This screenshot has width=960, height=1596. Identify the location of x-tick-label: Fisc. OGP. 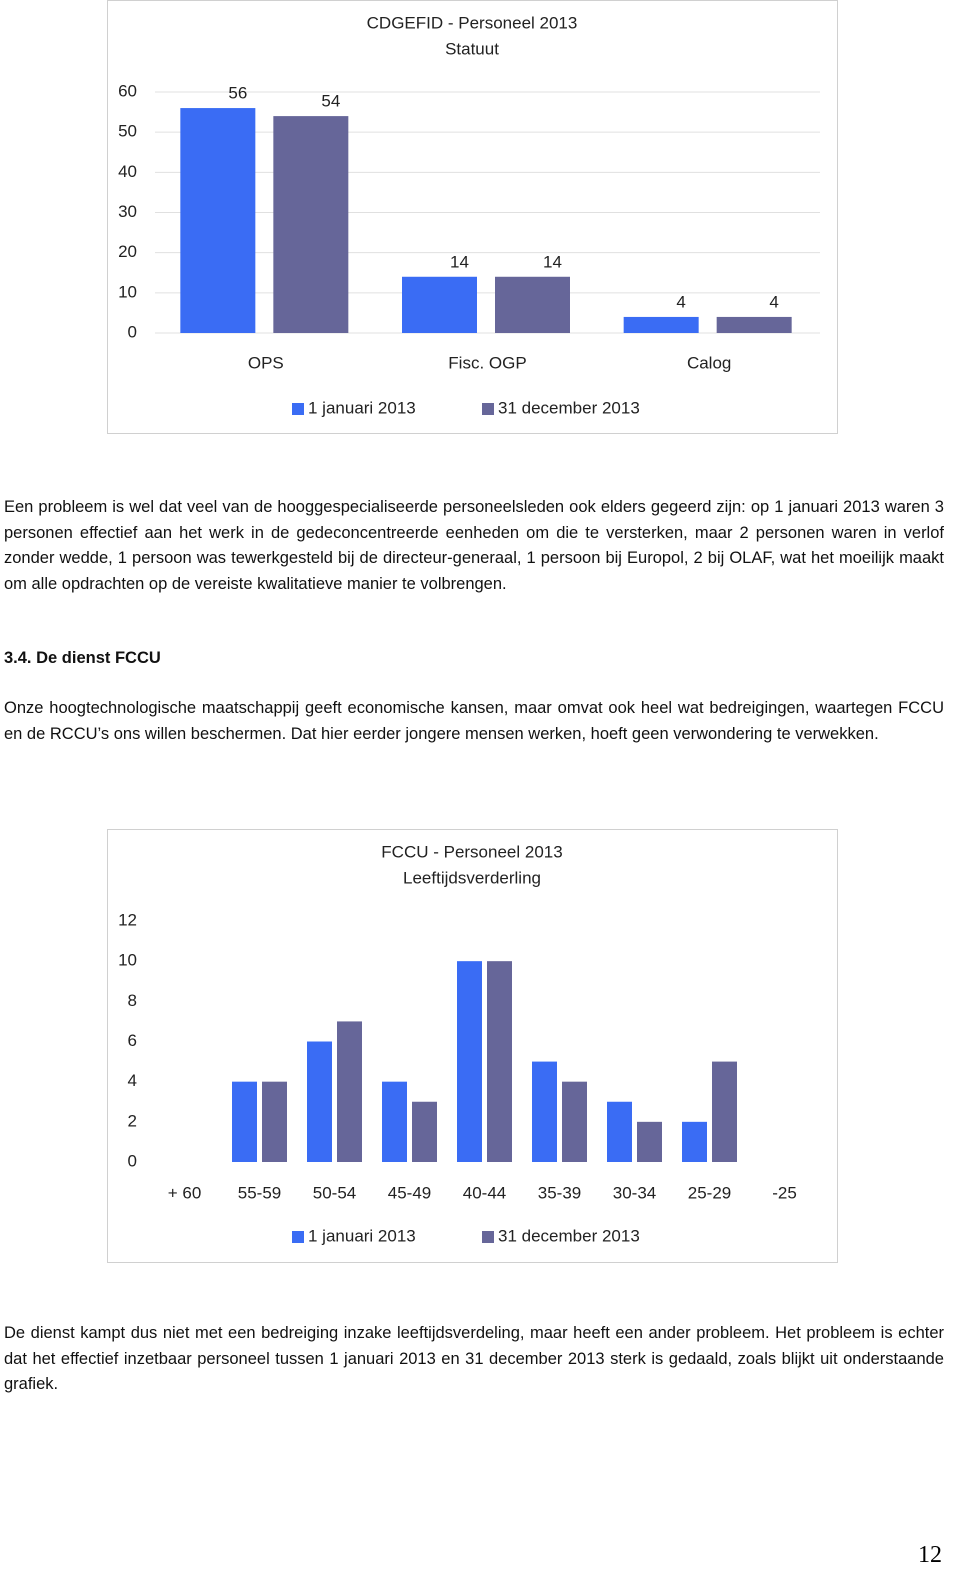
(487, 362).